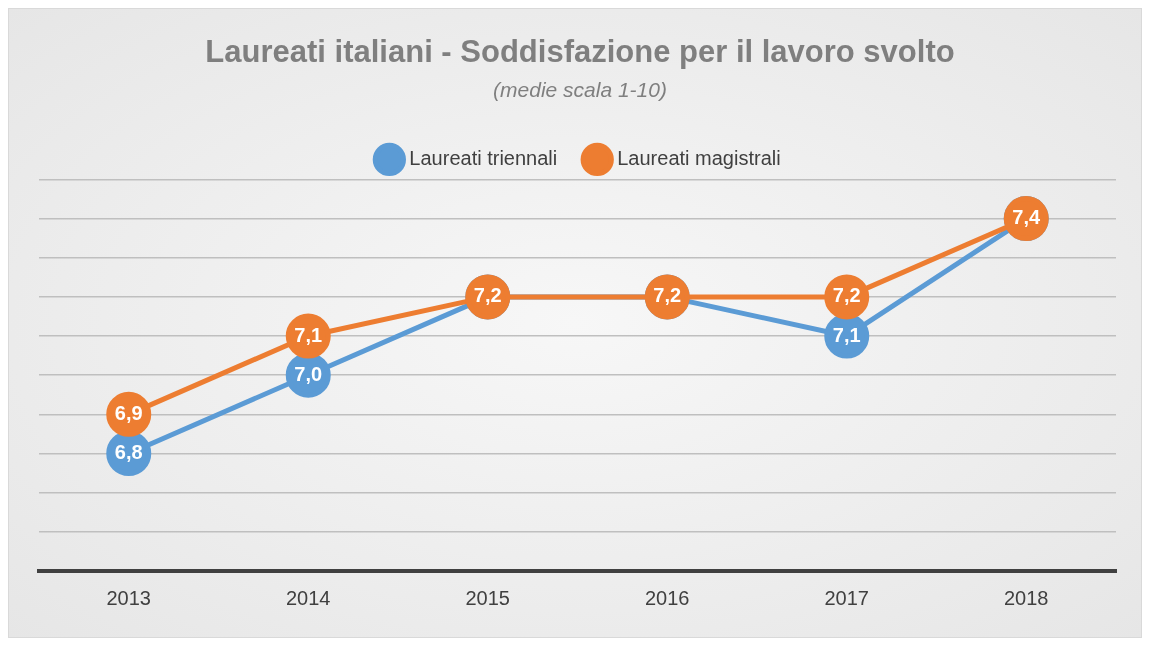 Image resolution: width=1150 pixels, height=646 pixels. What do you see at coordinates (487, 597) in the screenshot?
I see `x-tick-label: 2015` at bounding box center [487, 597].